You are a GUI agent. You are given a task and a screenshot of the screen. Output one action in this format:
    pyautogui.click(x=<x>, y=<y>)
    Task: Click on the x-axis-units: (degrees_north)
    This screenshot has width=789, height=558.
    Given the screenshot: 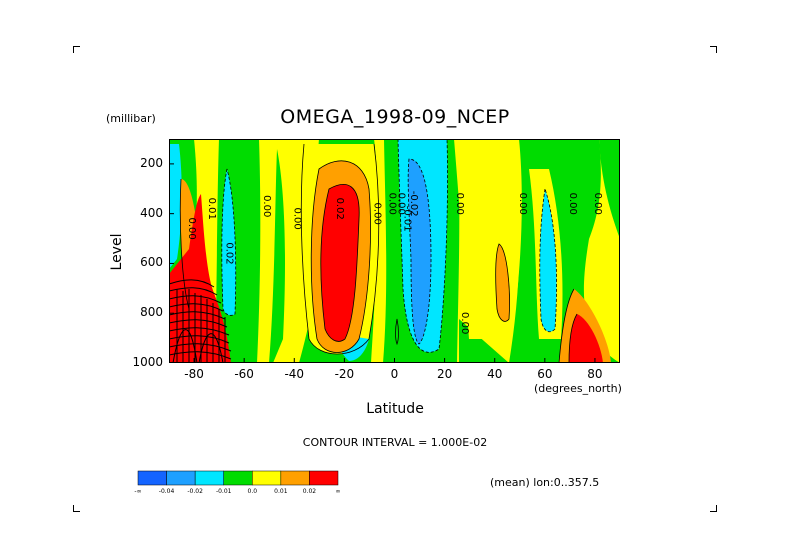 What is the action you would take?
    pyautogui.click(x=578, y=388)
    